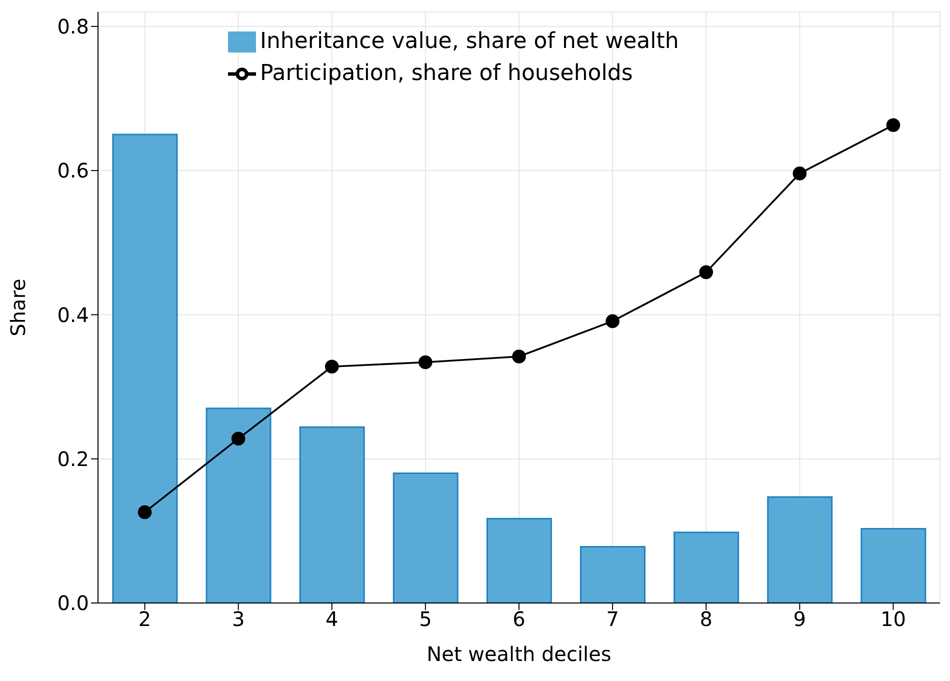 The width and height of the screenshot is (950, 681). I want to click on x-tick-label: 7, so click(612, 619).